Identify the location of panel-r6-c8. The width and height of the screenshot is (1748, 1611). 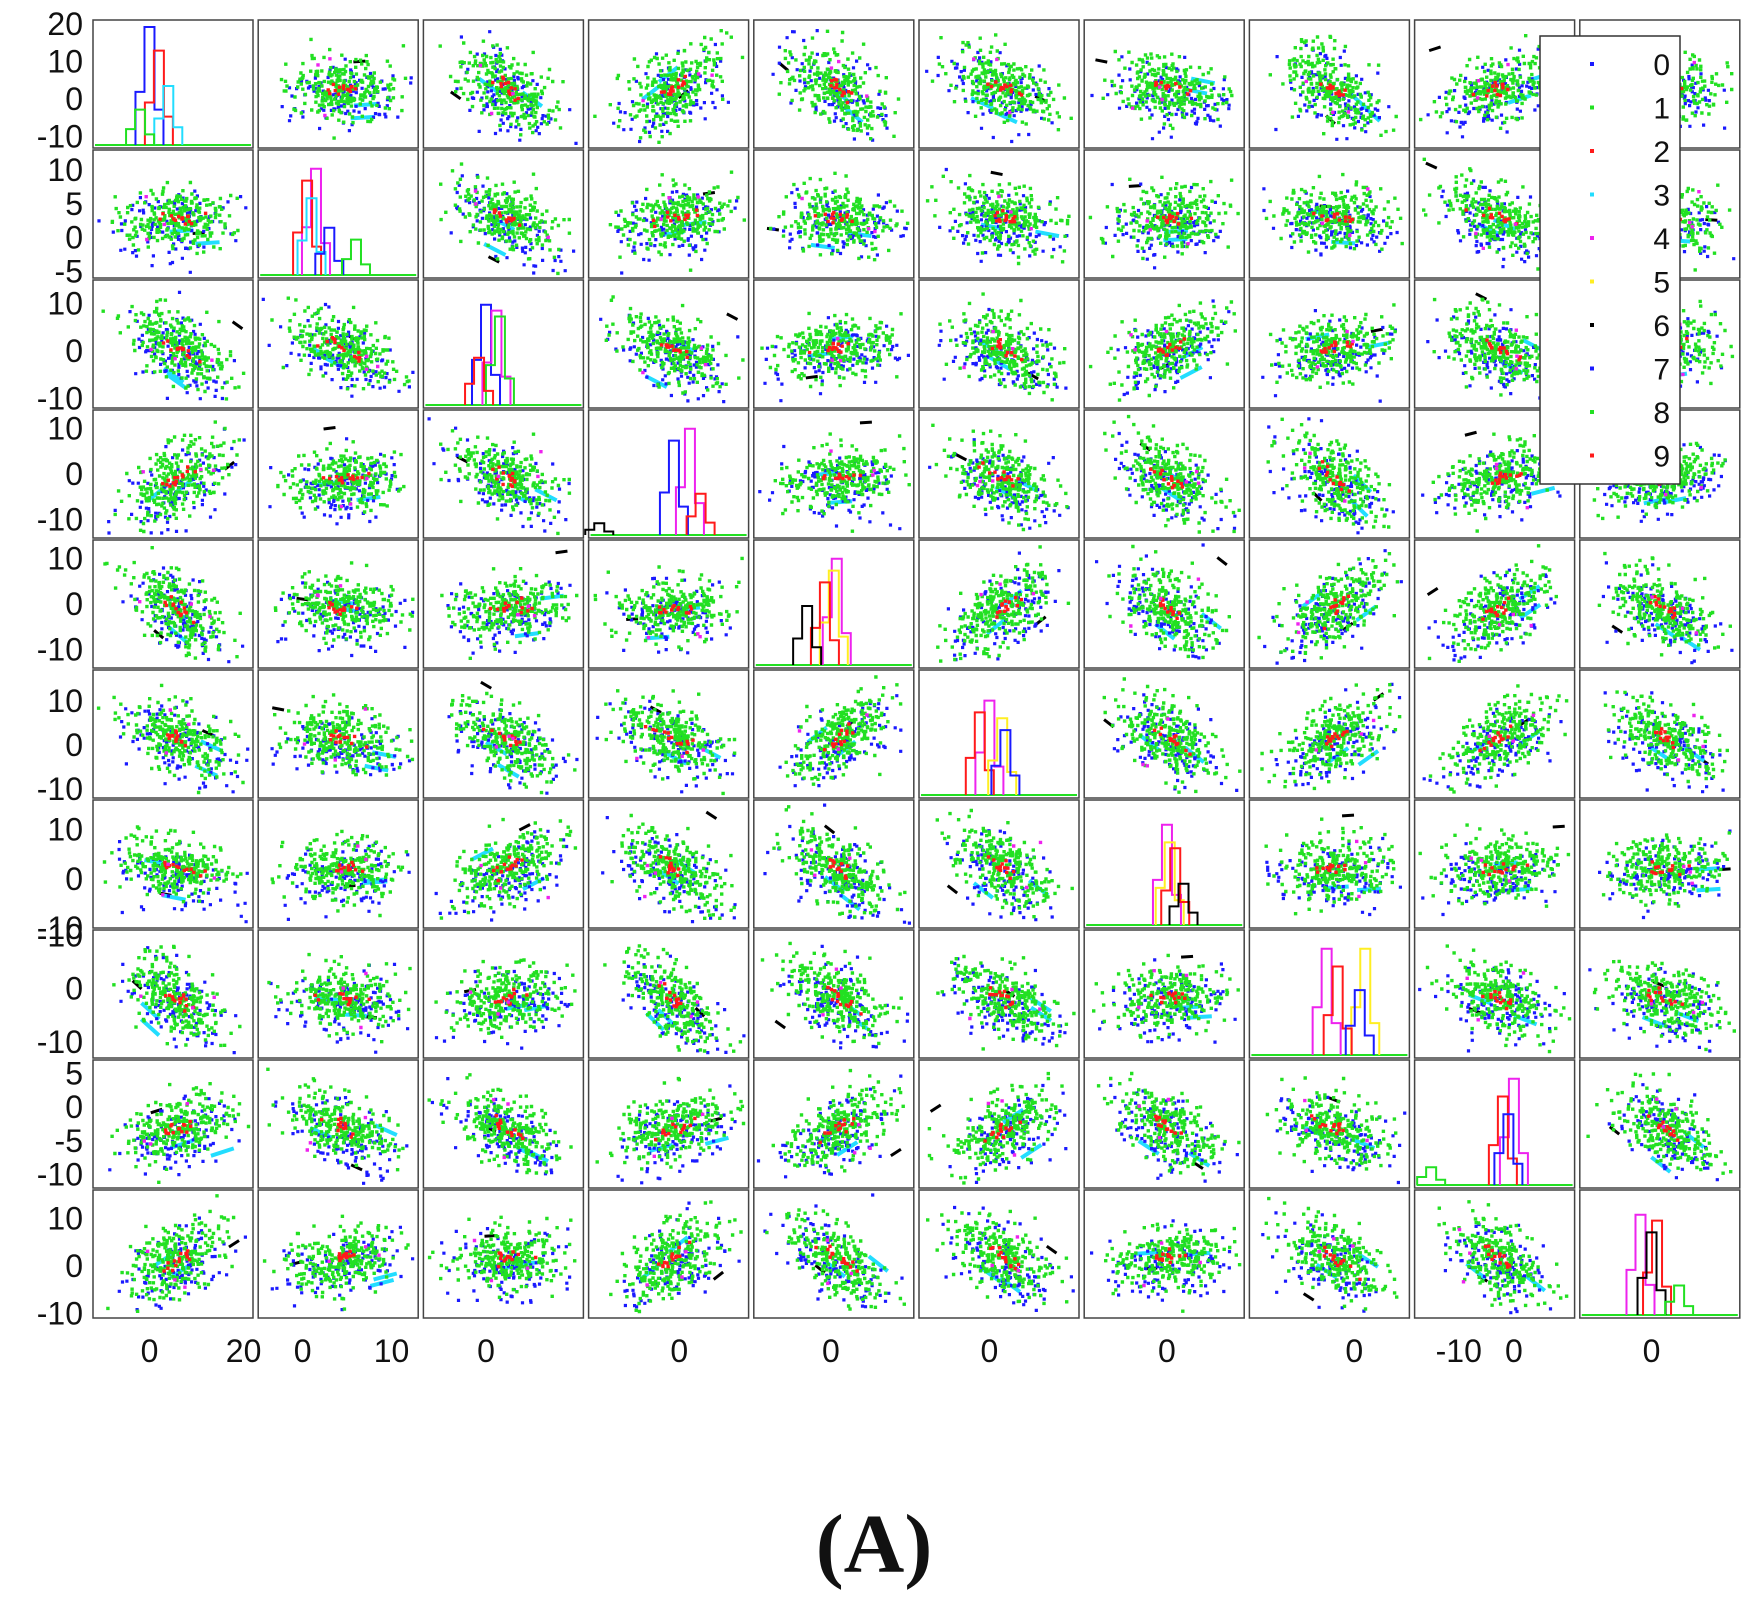
(1329, 734).